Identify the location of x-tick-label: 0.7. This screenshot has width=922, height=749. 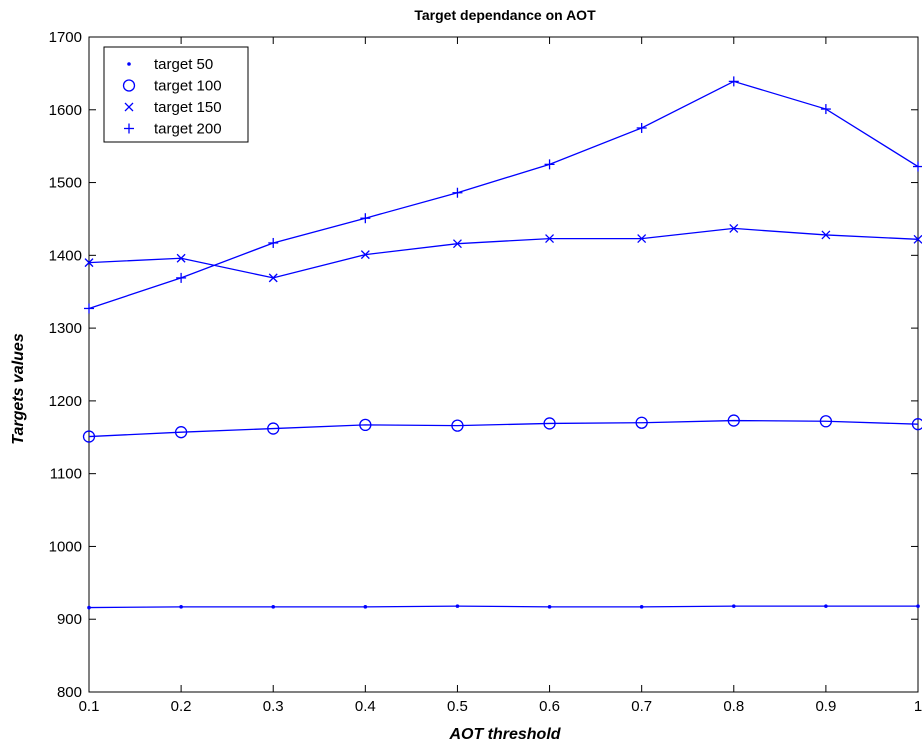
(641, 706).